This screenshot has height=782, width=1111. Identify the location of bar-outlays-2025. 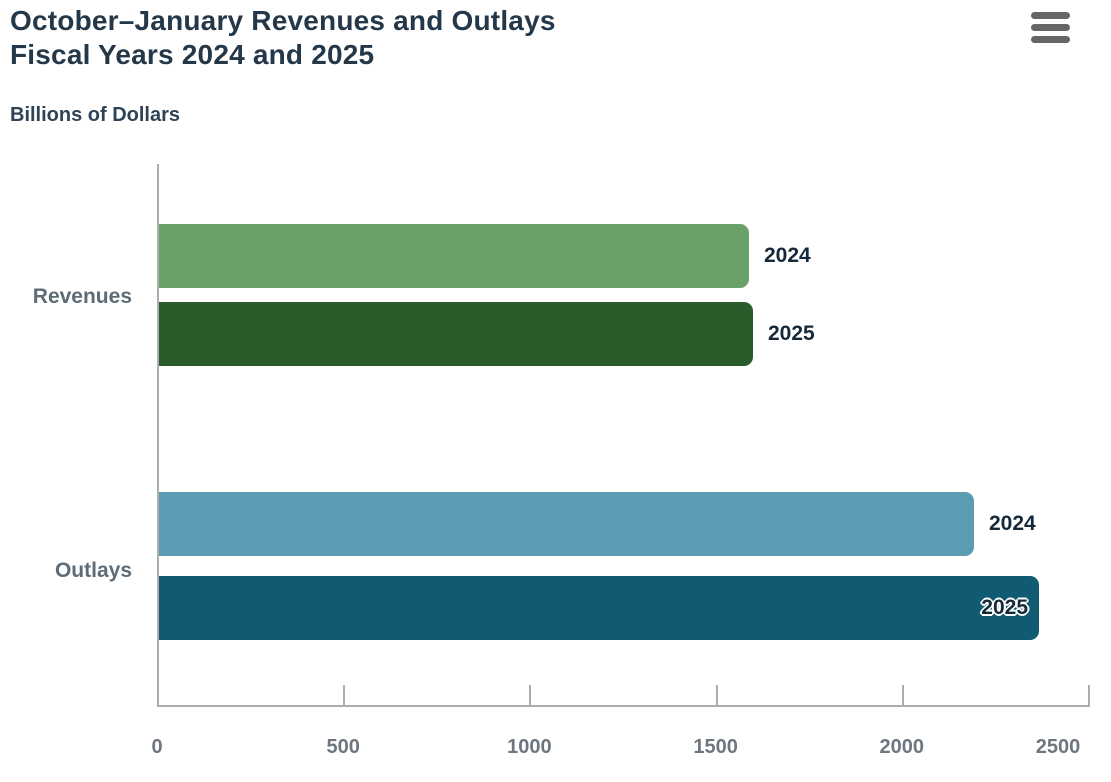
(599, 608).